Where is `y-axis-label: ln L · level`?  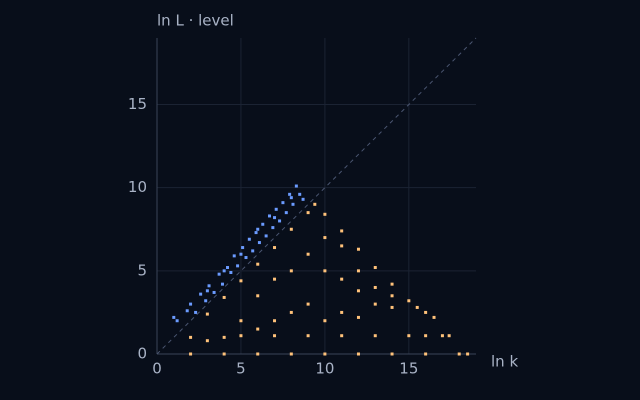
y-axis-label: ln L · level is located at coordinates (195, 21).